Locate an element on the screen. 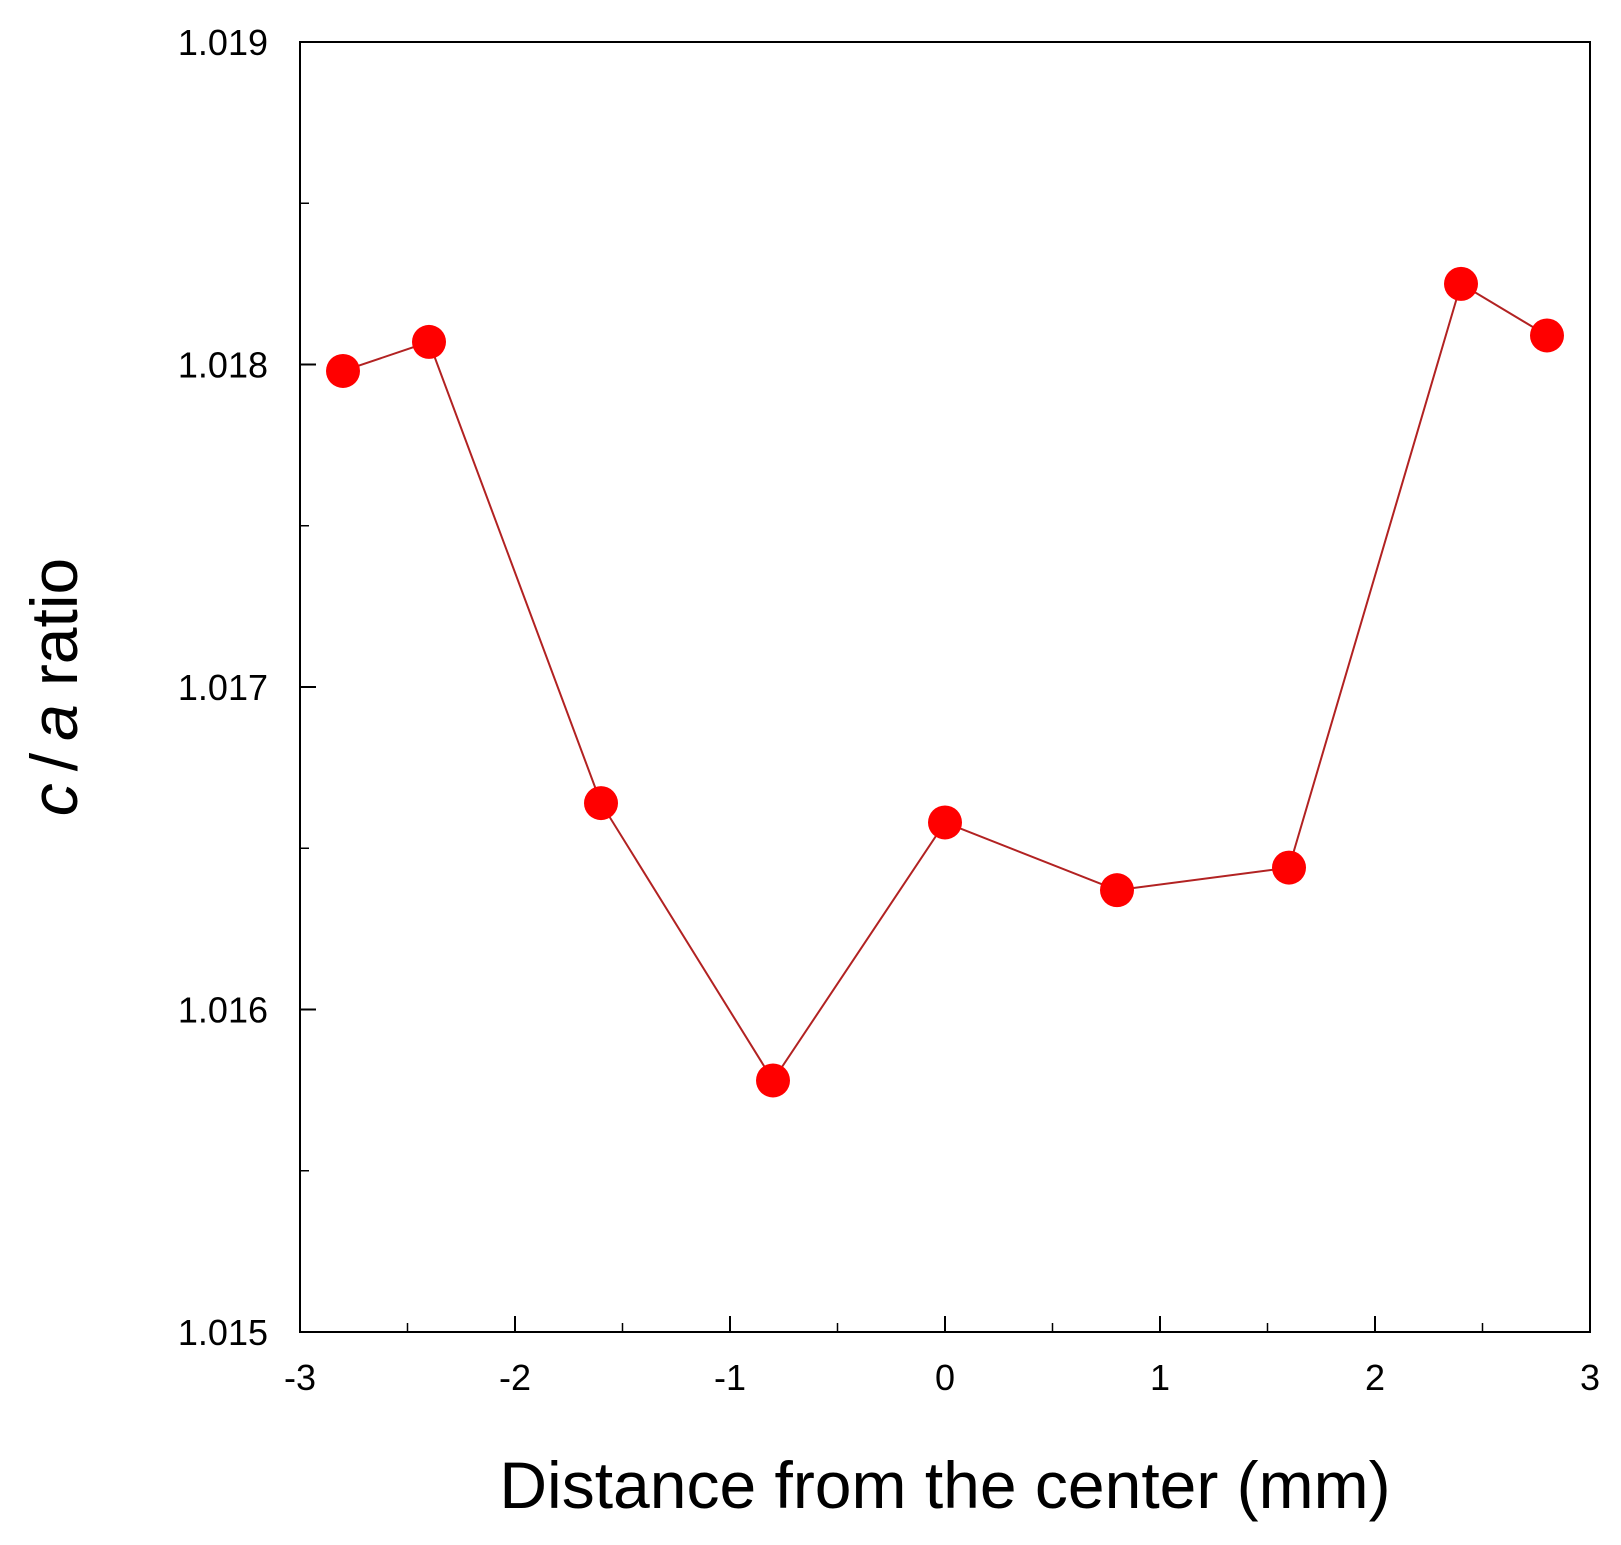 This screenshot has height=1545, width=1621. x-axis-title: Distance from the center (mm) is located at coordinates (944, 1485).